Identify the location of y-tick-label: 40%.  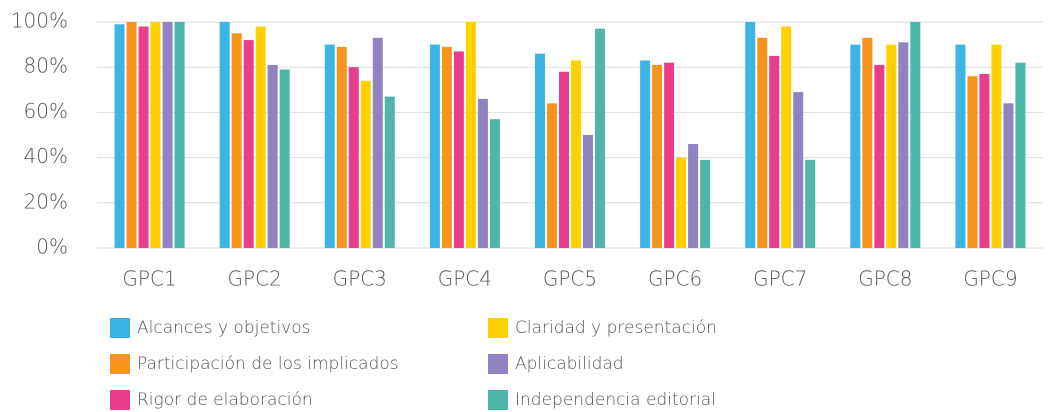
(46, 156).